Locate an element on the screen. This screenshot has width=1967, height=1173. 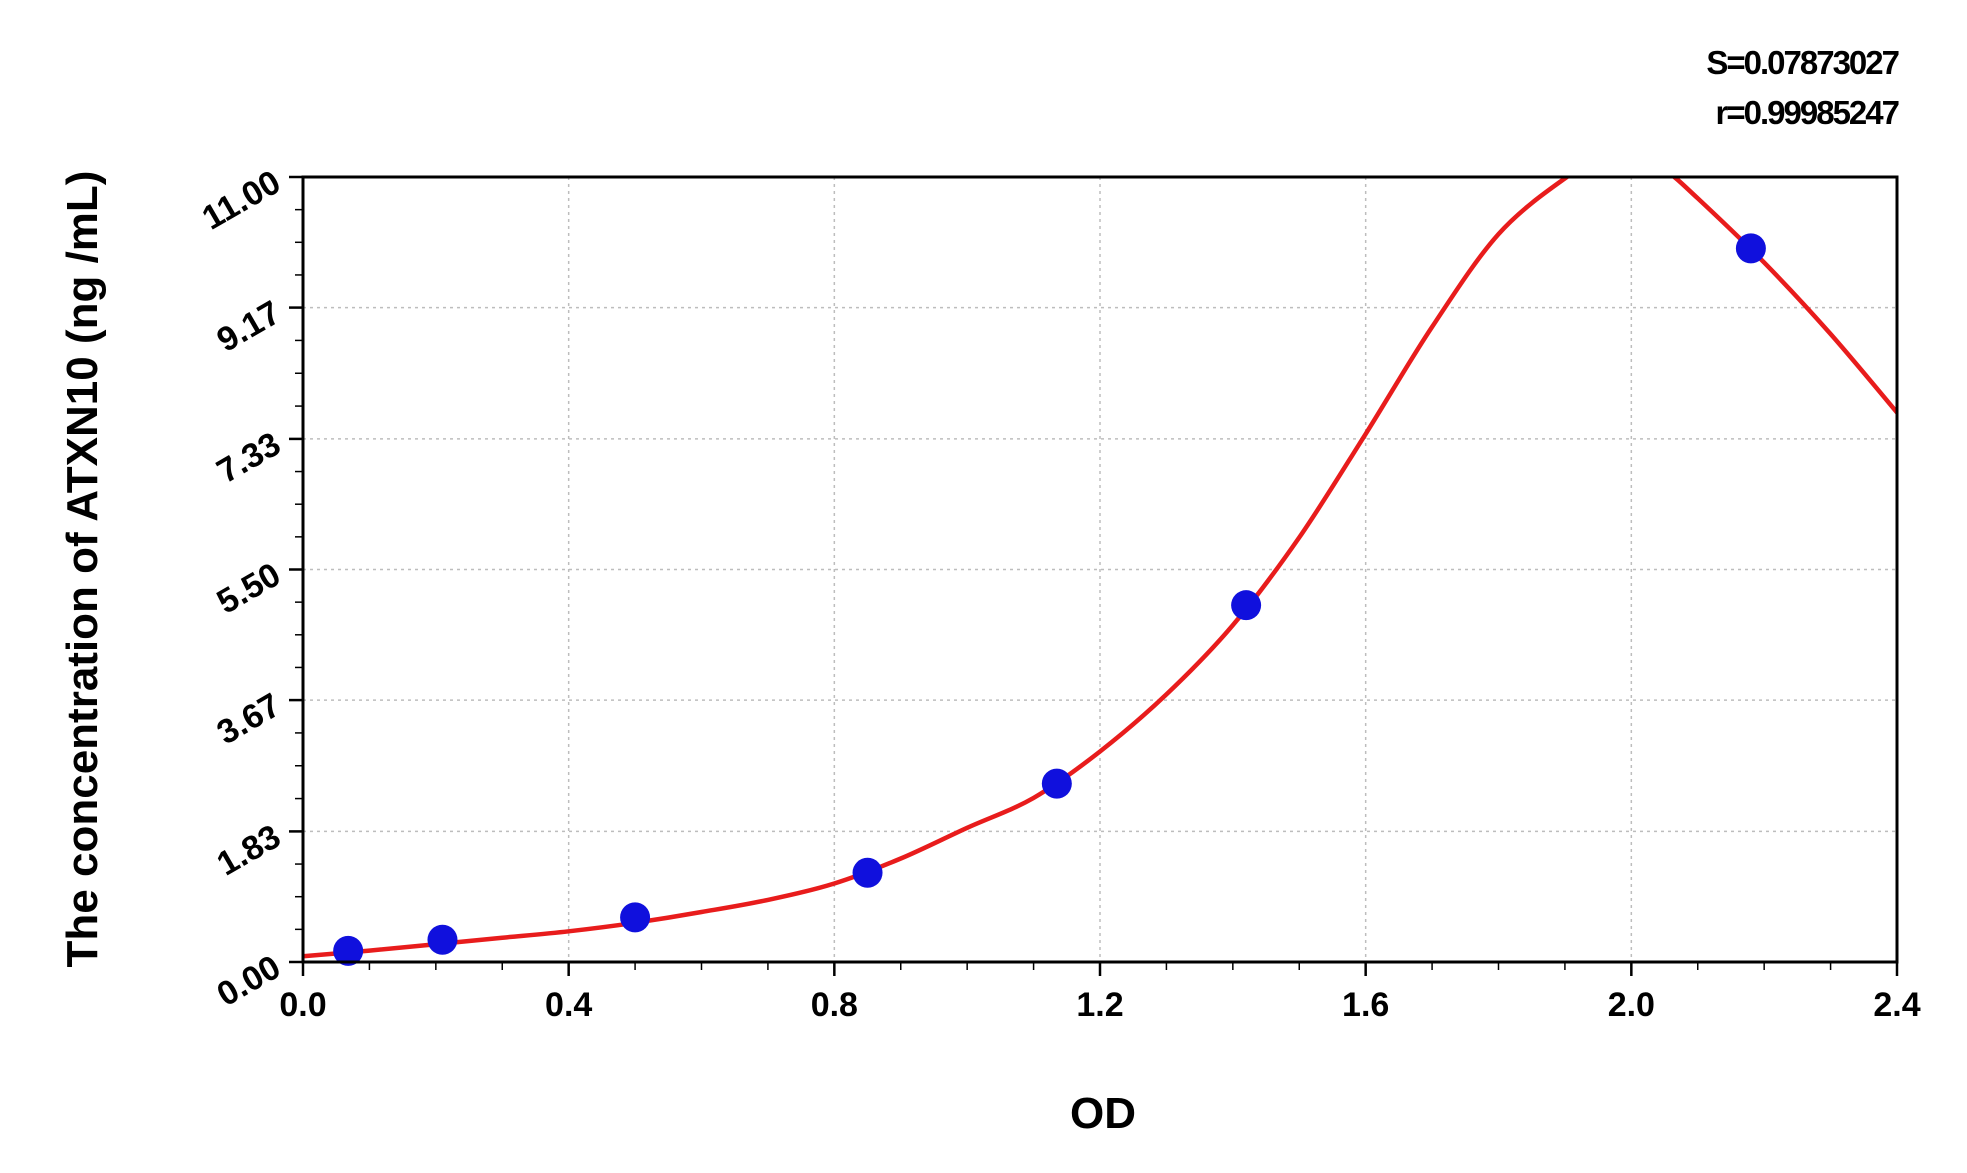
stat-s: S=0.07873027 is located at coordinates (1802, 62).